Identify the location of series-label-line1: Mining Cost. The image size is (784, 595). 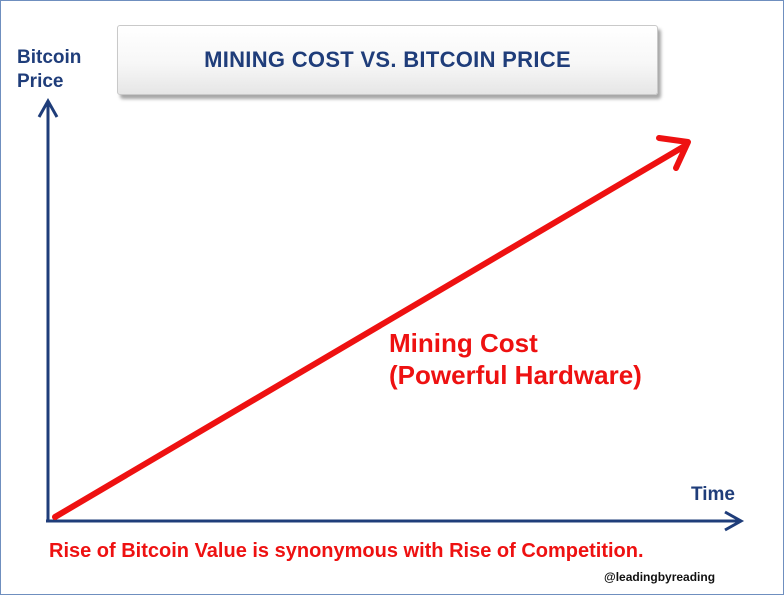
(463, 343).